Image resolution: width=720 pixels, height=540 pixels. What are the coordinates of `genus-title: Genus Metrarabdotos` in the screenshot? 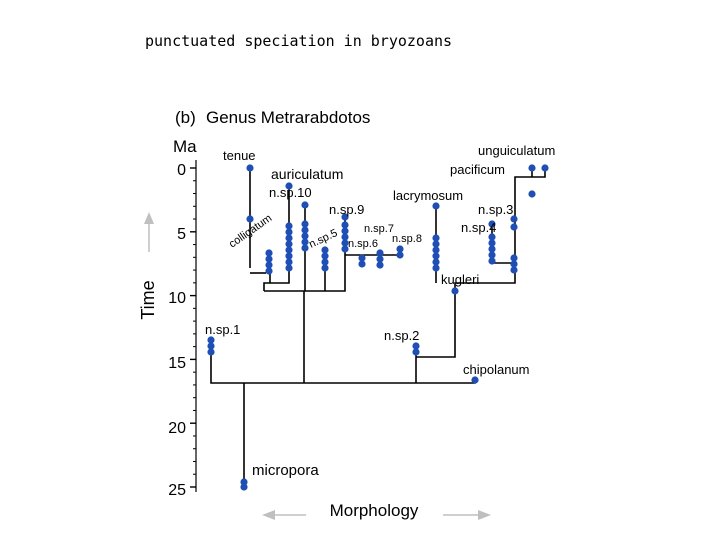 It's located at (288, 117).